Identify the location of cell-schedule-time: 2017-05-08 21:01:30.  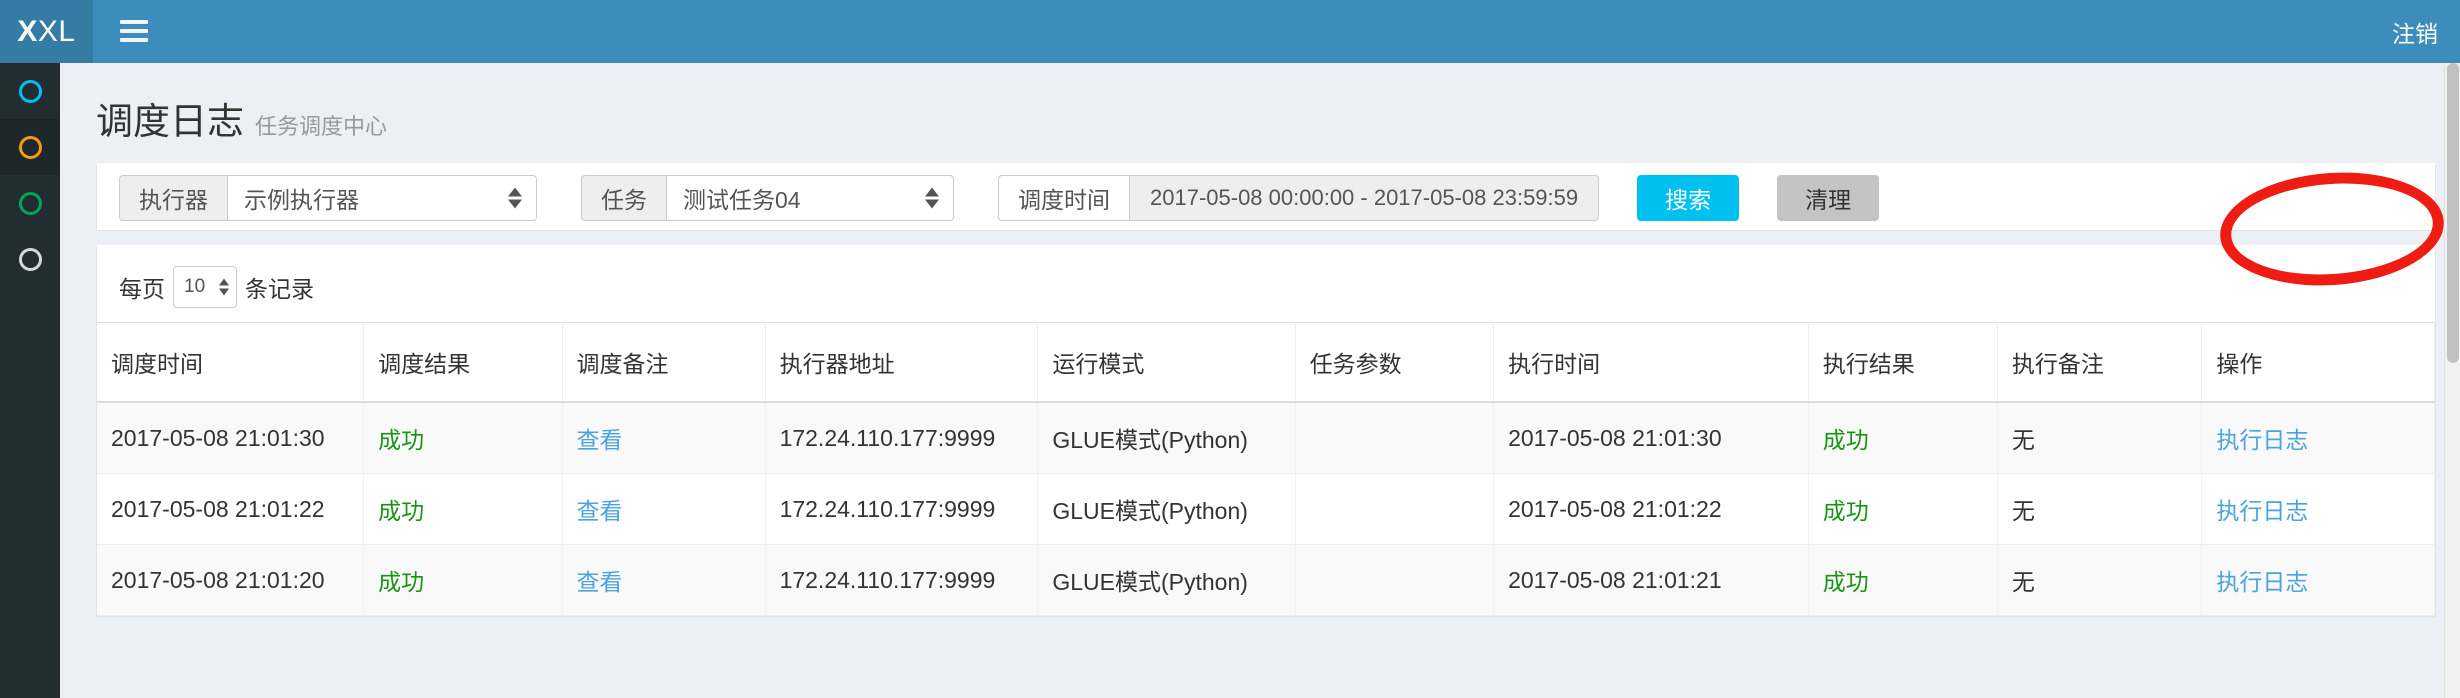
(231, 438).